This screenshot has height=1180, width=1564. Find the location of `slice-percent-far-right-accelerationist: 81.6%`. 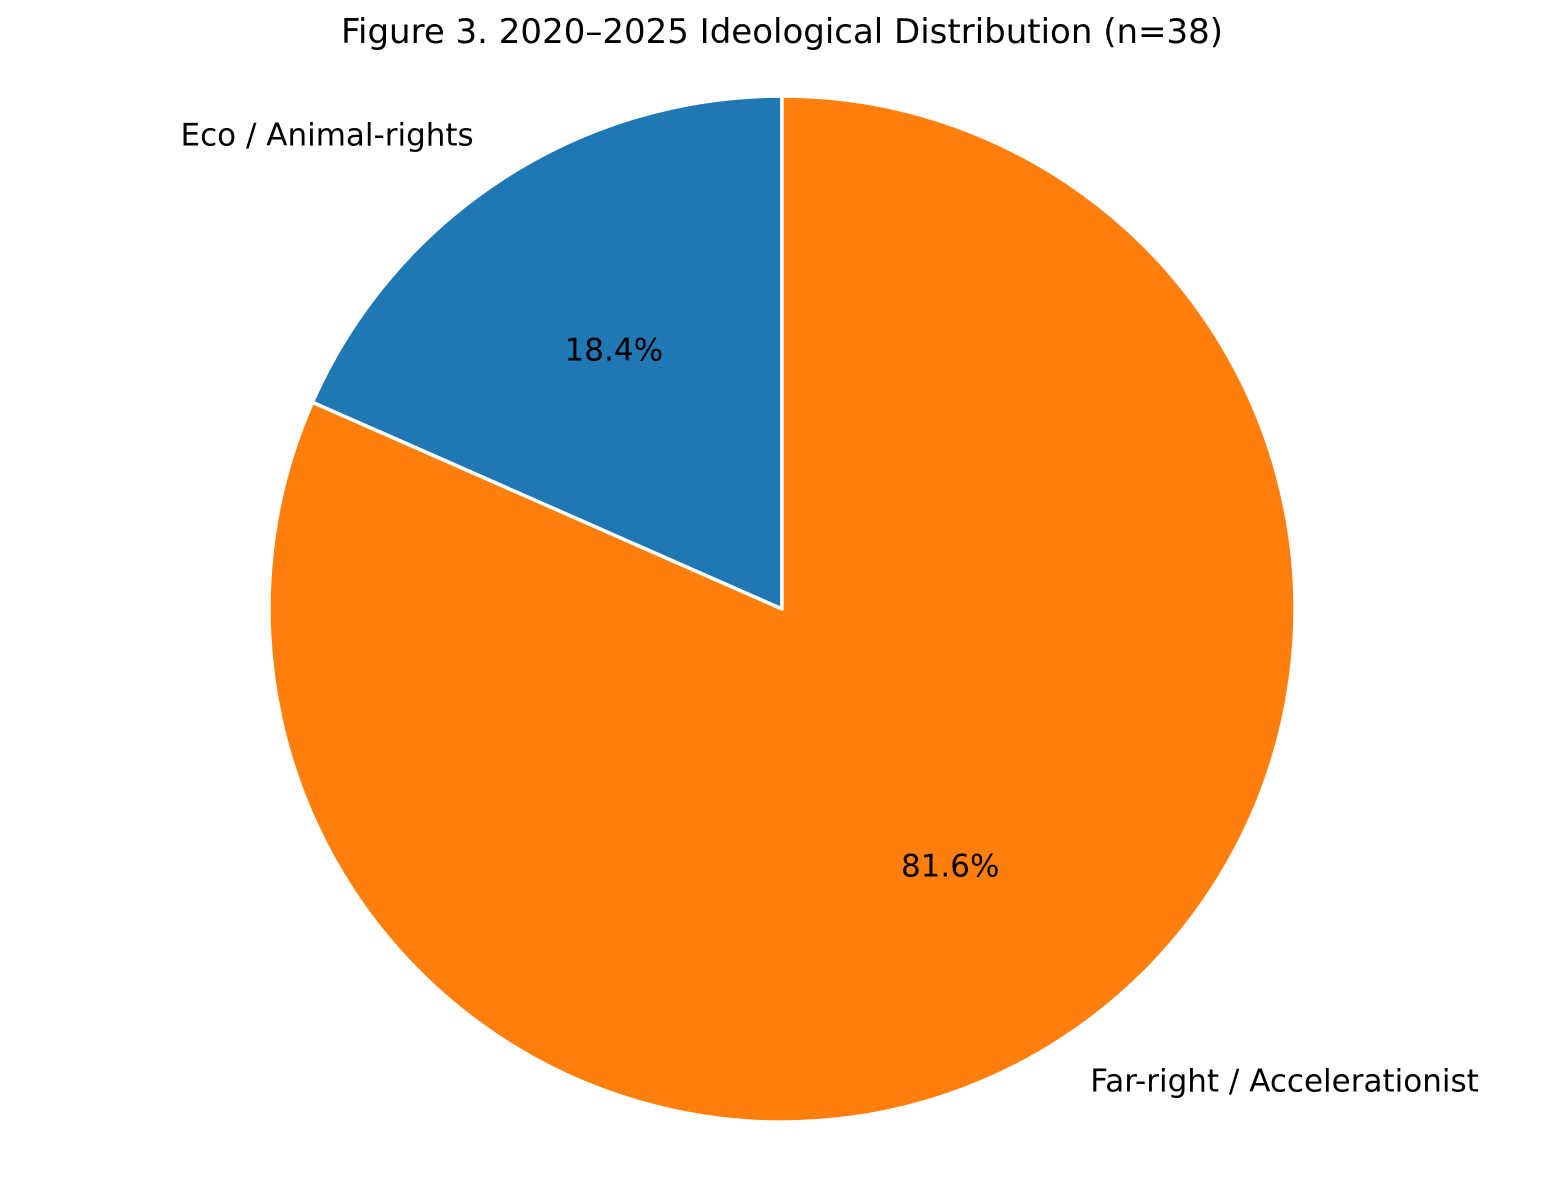

slice-percent-far-right-accelerationist: 81.6% is located at coordinates (950, 866).